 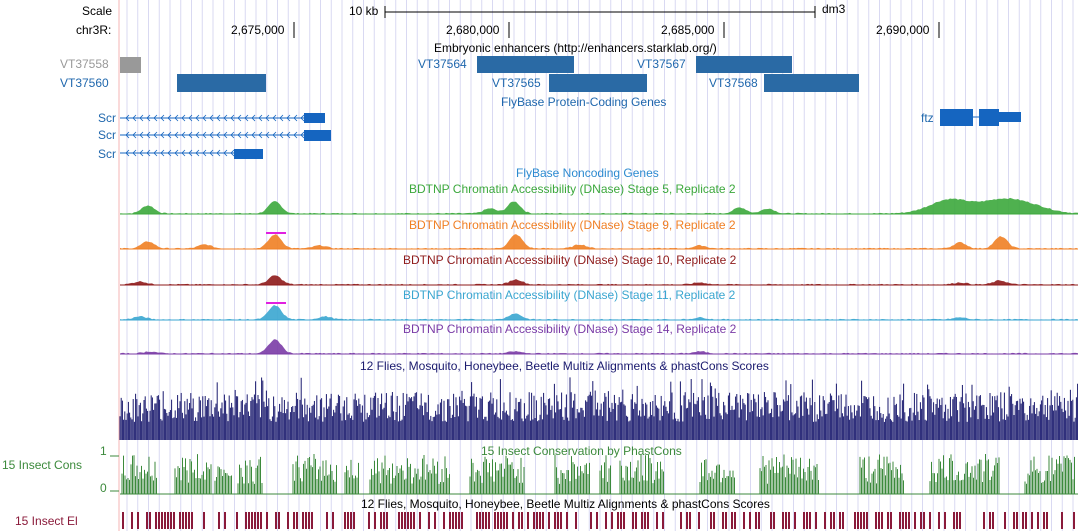 I want to click on enhancer-label: VT37568, so click(x=733, y=83).